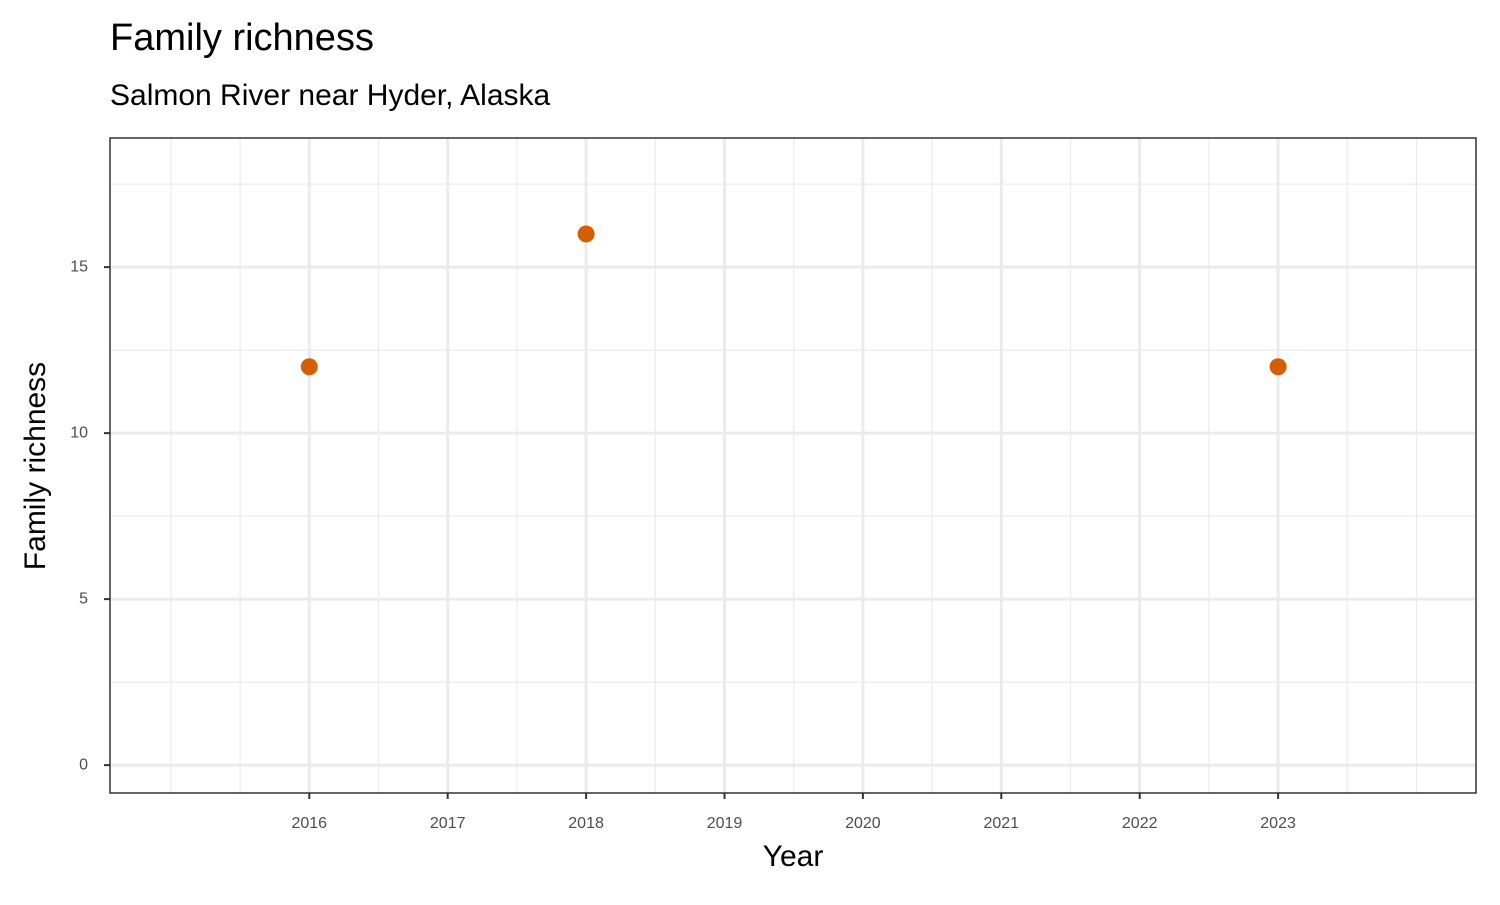 Image resolution: width=1500 pixels, height=905 pixels. I want to click on y-axis-label: Family richness, so click(35, 466).